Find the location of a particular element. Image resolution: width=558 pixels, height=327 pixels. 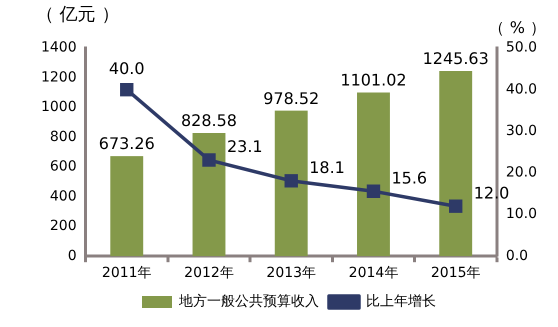

y2-tick-label: 50.0 is located at coordinates (521, 48).